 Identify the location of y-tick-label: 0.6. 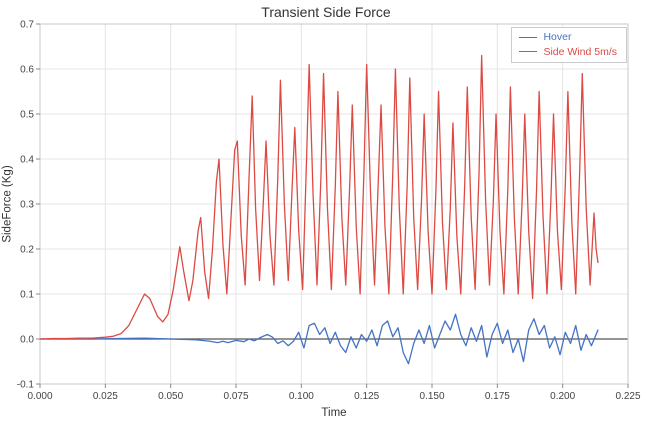
(27, 70).